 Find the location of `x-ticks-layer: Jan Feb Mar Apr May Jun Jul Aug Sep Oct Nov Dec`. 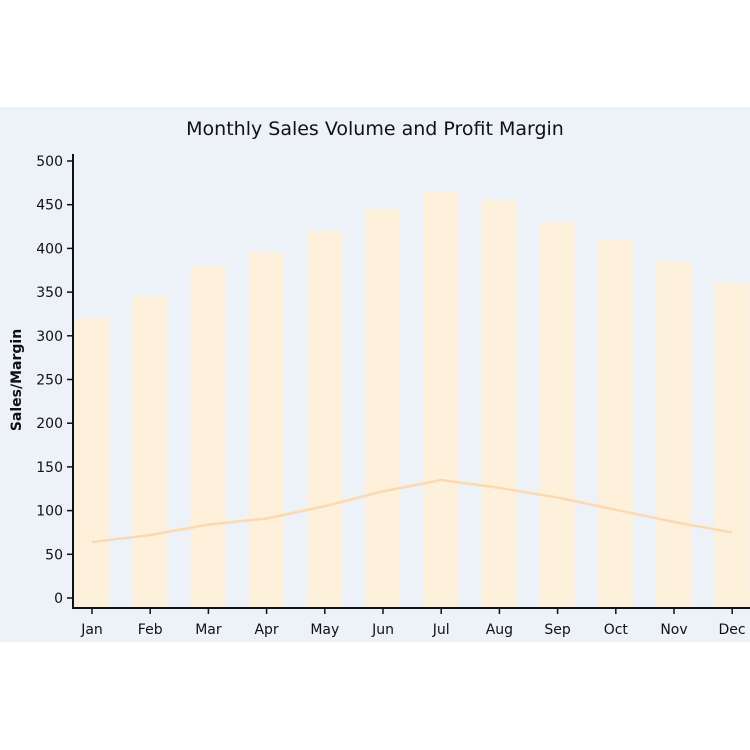

x-ticks-layer: Jan Feb Mar Apr May Jun Jul Aug Sep Oct Nov Dec is located at coordinates (413, 623).